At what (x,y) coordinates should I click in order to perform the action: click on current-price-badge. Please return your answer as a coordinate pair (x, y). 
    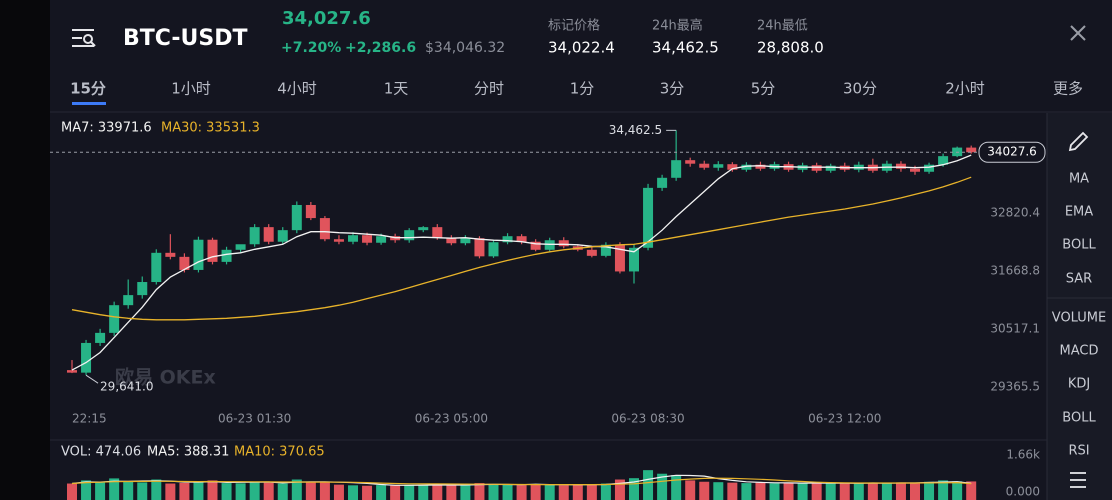
    Looking at the image, I should click on (1012, 152).